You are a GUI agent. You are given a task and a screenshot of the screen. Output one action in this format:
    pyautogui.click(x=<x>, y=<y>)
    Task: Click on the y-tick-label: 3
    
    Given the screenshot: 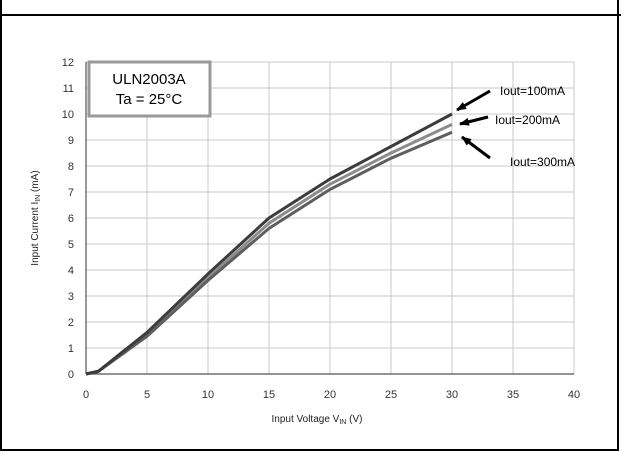 What is the action you would take?
    pyautogui.click(x=71, y=297)
    